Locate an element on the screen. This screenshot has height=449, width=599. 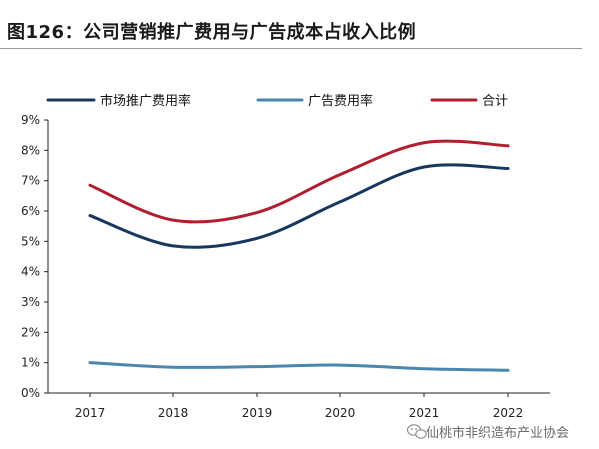
legend-label: 广告费用率 is located at coordinates (340, 101).